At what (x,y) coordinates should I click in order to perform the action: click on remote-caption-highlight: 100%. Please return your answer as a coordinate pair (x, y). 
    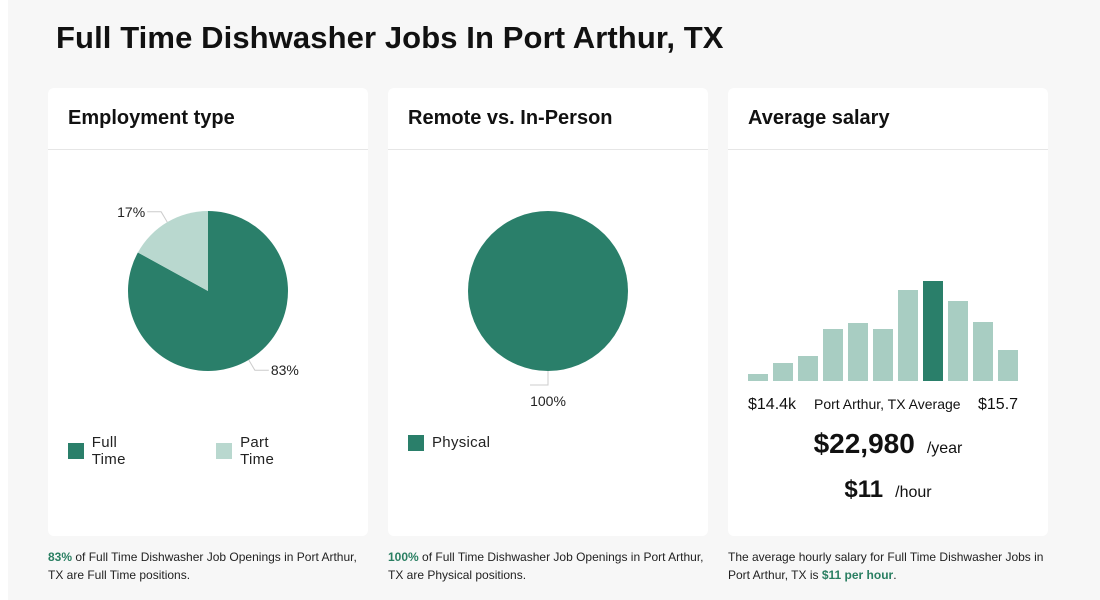
    Looking at the image, I should click on (403, 557).